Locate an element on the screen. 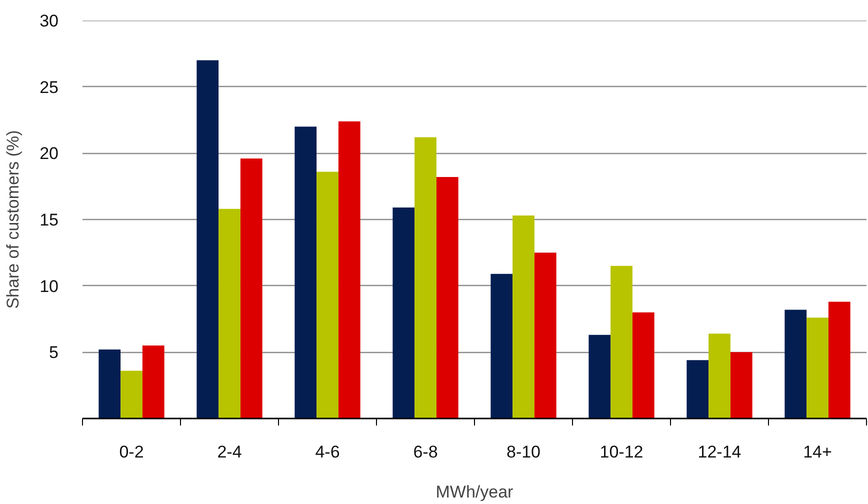  y-tick-label: 10 is located at coordinates (49, 286).